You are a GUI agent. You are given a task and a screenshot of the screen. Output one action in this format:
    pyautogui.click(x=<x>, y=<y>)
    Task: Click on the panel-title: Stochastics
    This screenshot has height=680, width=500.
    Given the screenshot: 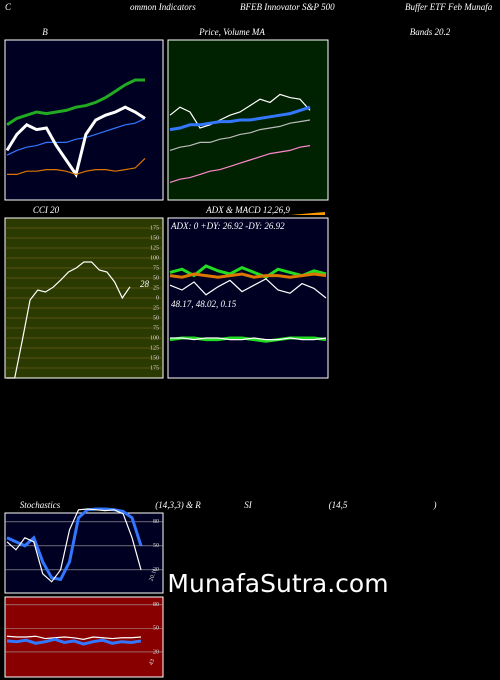 What is the action you would take?
    pyautogui.click(x=40, y=505)
    